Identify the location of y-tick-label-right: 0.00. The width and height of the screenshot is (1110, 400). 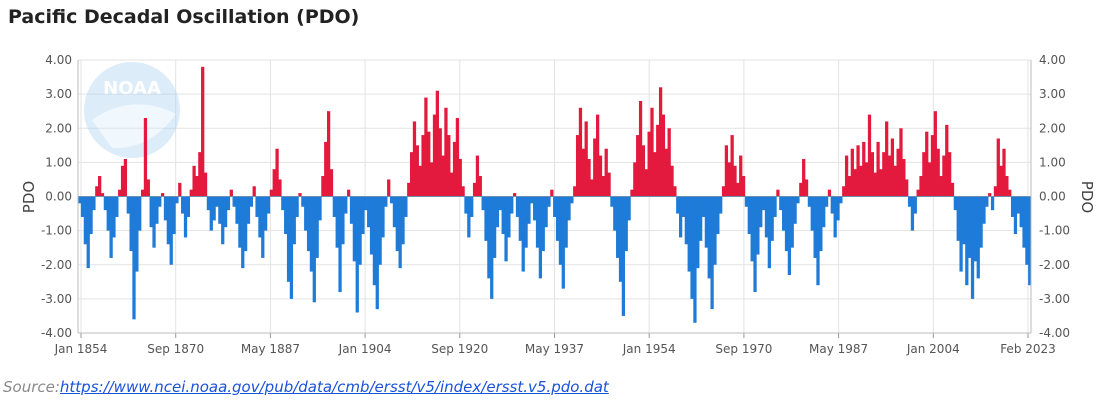
(1052, 197).